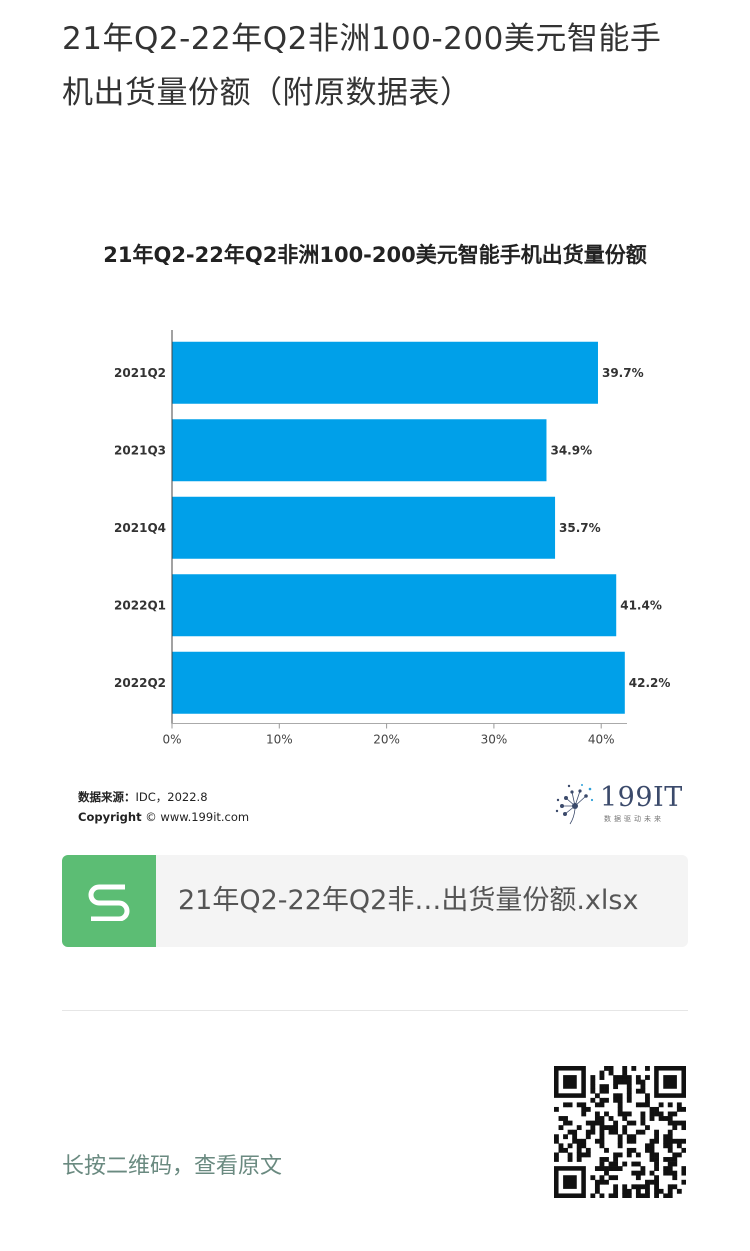 The height and width of the screenshot is (1251, 750). Describe the element at coordinates (375, 1010) in the screenshot. I see `divider` at that location.